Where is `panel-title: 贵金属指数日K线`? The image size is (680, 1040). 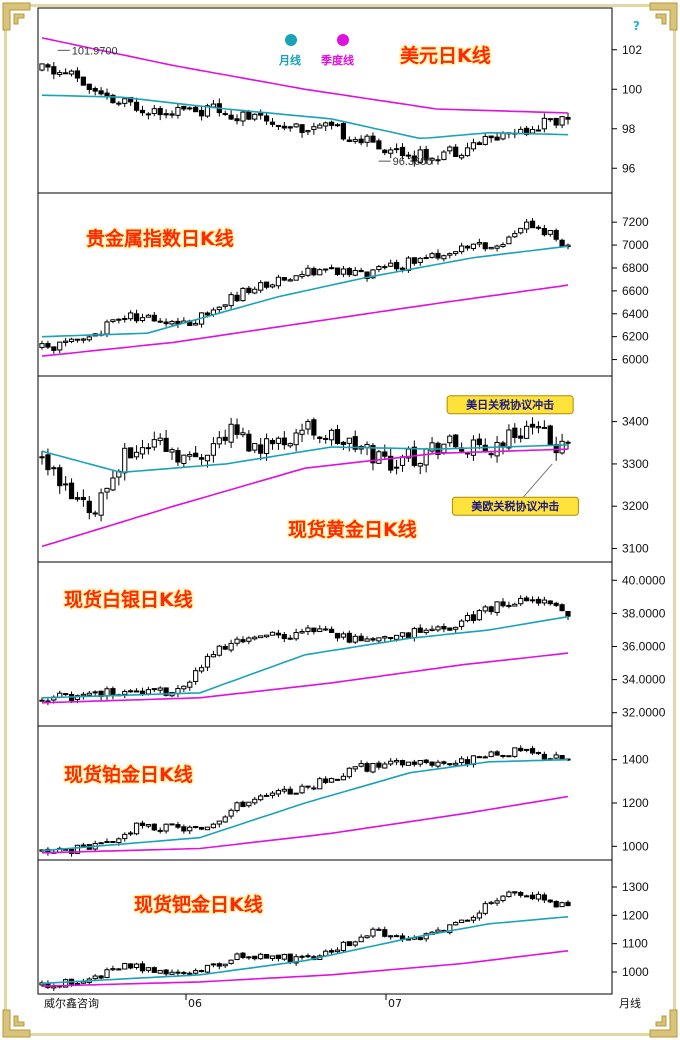 panel-title: 贵金属指数日K线 is located at coordinates (160, 238).